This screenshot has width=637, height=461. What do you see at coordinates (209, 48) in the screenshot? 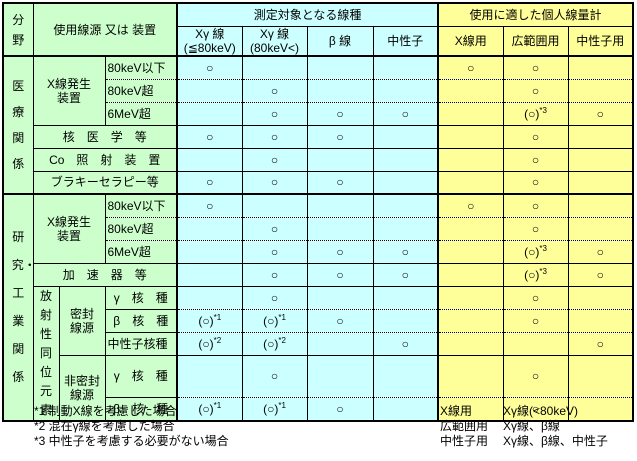
I see `header-col-line2: (≦80keV)` at bounding box center [209, 48].